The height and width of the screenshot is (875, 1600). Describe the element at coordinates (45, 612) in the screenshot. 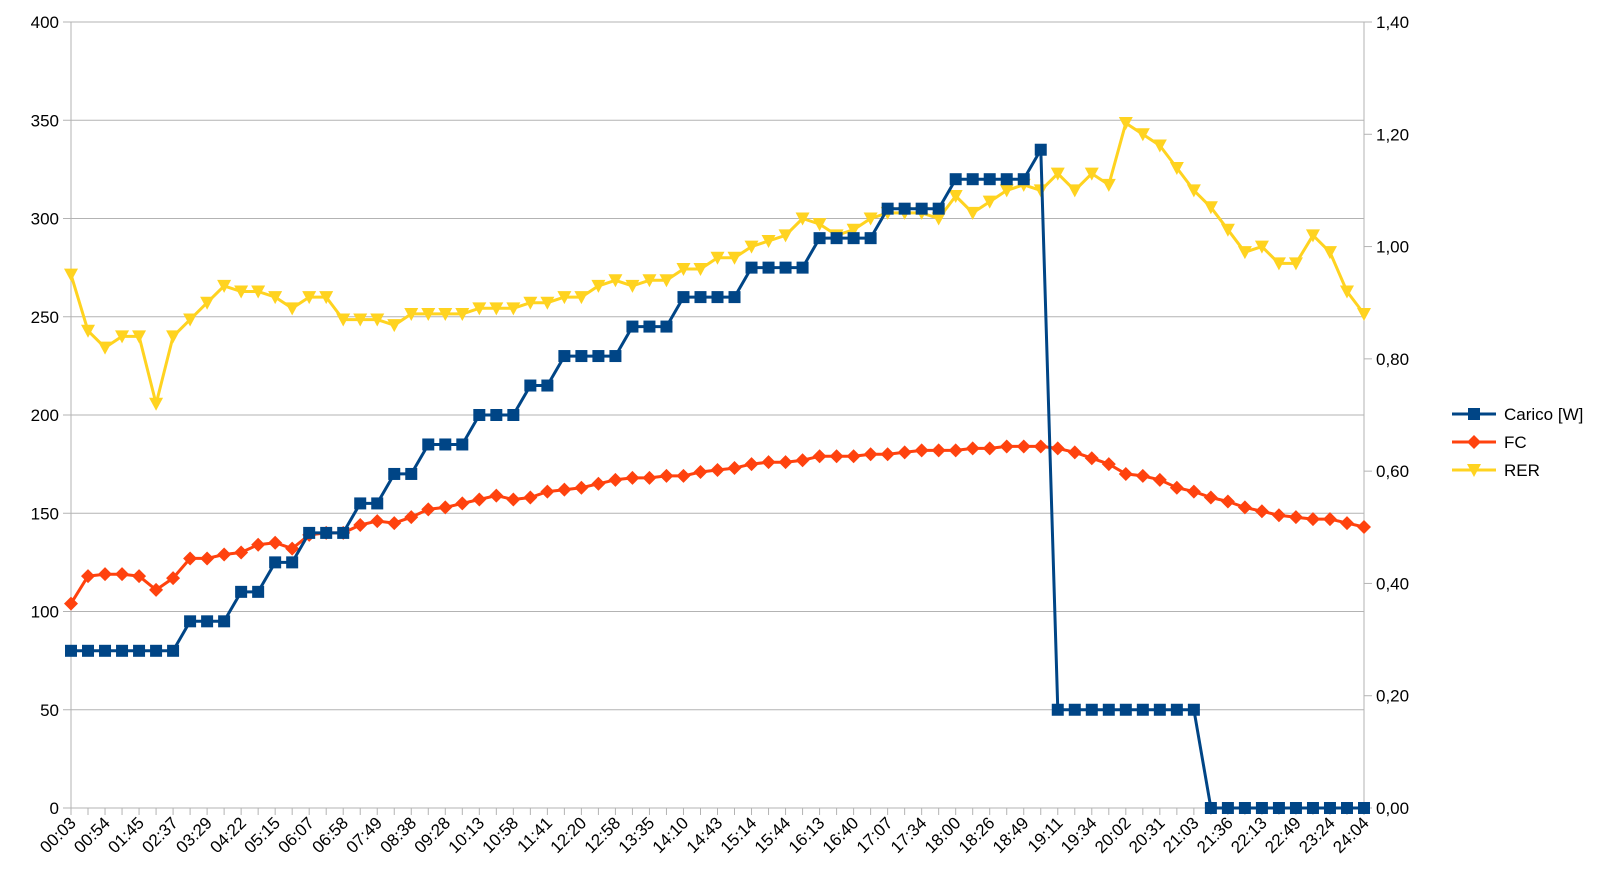

I see `y-left-tick-label: 100` at that location.